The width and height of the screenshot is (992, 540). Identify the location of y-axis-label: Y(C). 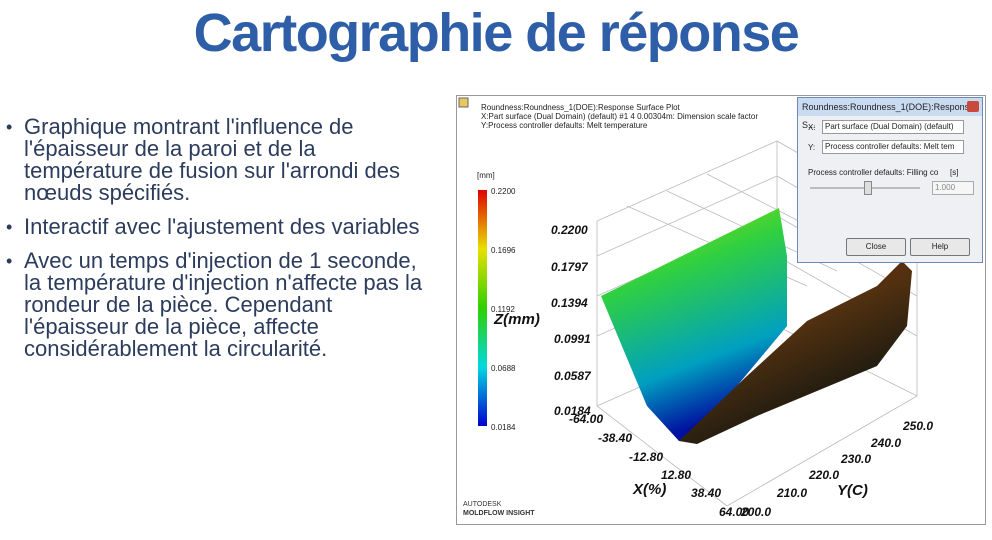
(852, 490).